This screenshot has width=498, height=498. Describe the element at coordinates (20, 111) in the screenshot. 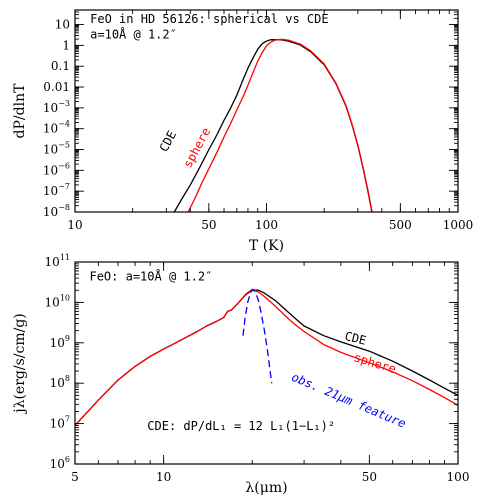

I see `y-axis-label: dP/dlnT` at that location.